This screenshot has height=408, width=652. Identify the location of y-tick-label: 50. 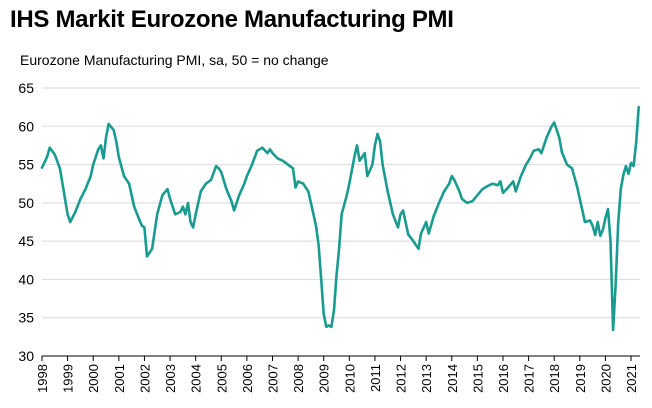
(26, 203).